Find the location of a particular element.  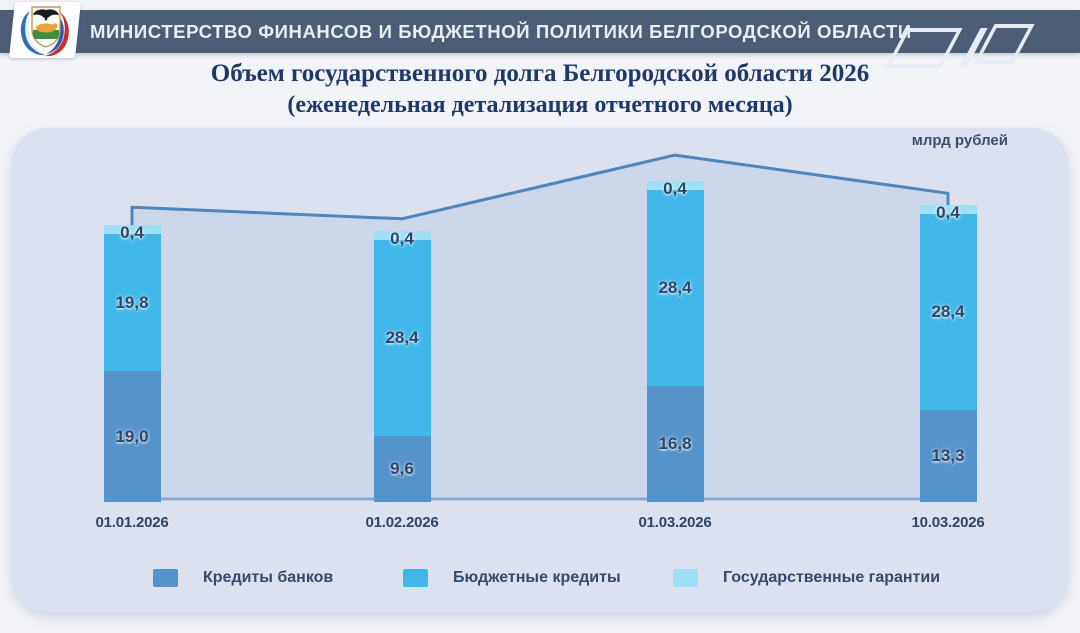

legend-label: Государственные гарантии is located at coordinates (832, 577).